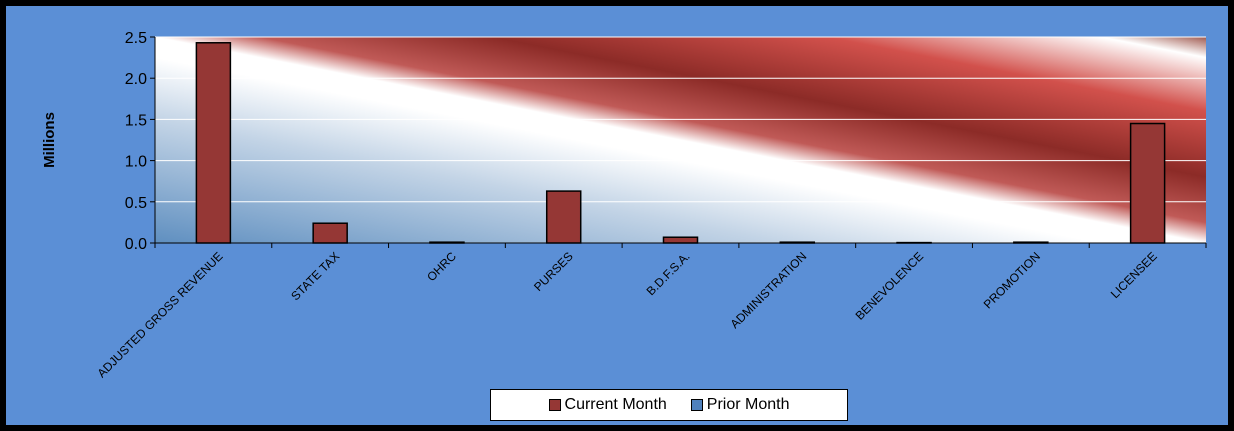 Image resolution: width=1234 pixels, height=431 pixels. Describe the element at coordinates (140, 141) in the screenshot. I see `y-axis: 0.0 0.5 1.0 1.5 2.0 2.5` at that location.